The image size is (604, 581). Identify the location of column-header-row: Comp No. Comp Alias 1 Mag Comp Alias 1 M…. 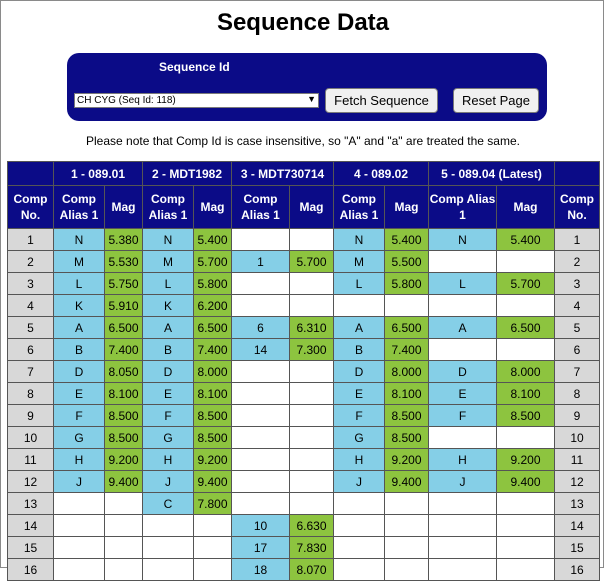
(303, 207).